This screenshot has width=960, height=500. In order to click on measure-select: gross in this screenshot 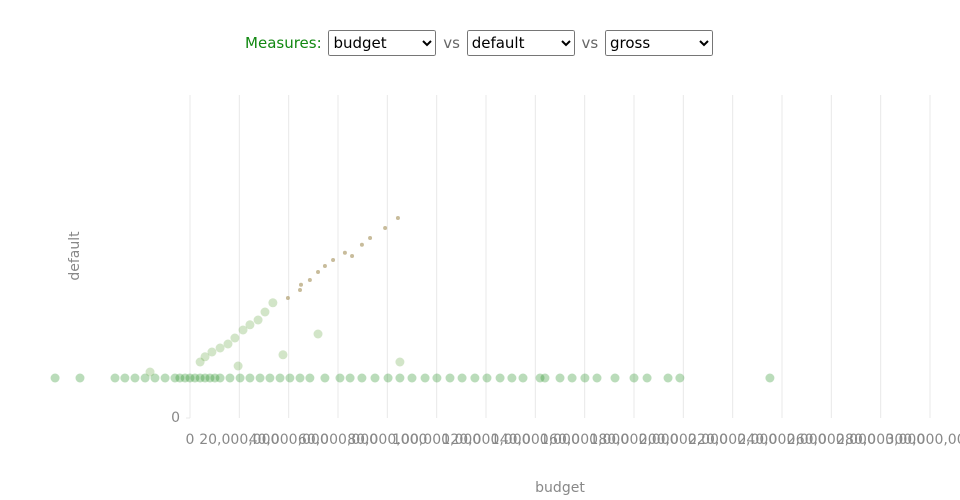, I will do `click(658, 43)`.